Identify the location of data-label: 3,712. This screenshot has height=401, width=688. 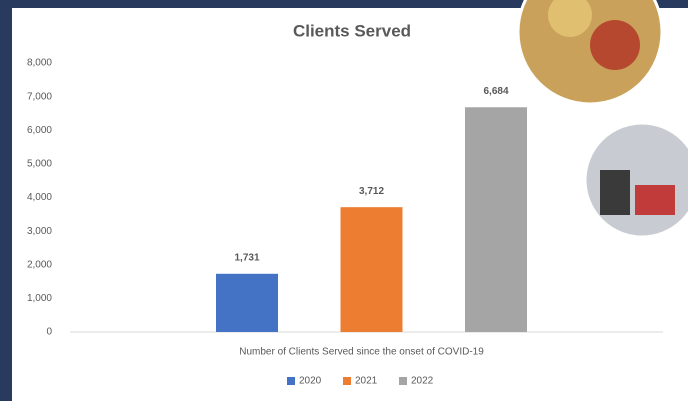
(371, 191).